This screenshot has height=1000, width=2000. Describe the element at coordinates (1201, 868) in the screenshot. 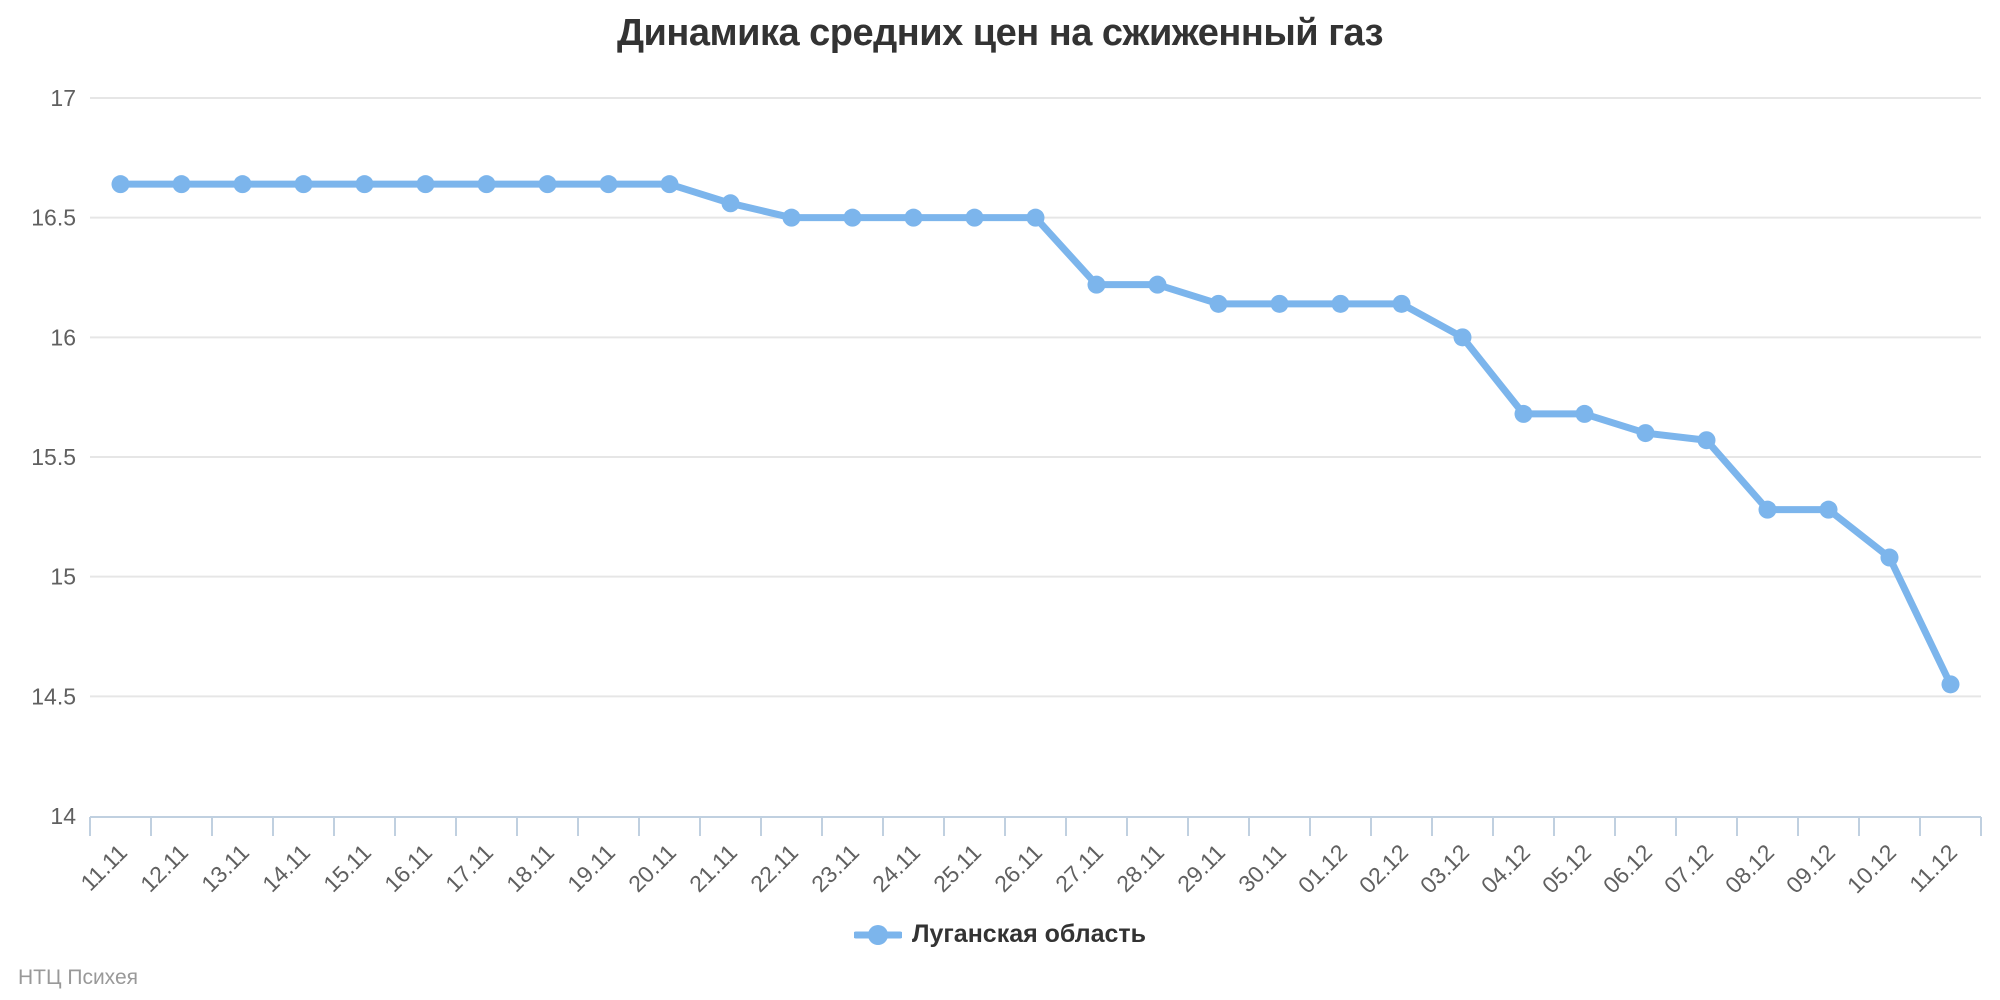

I see `x-axis-label: 29.11` at that location.